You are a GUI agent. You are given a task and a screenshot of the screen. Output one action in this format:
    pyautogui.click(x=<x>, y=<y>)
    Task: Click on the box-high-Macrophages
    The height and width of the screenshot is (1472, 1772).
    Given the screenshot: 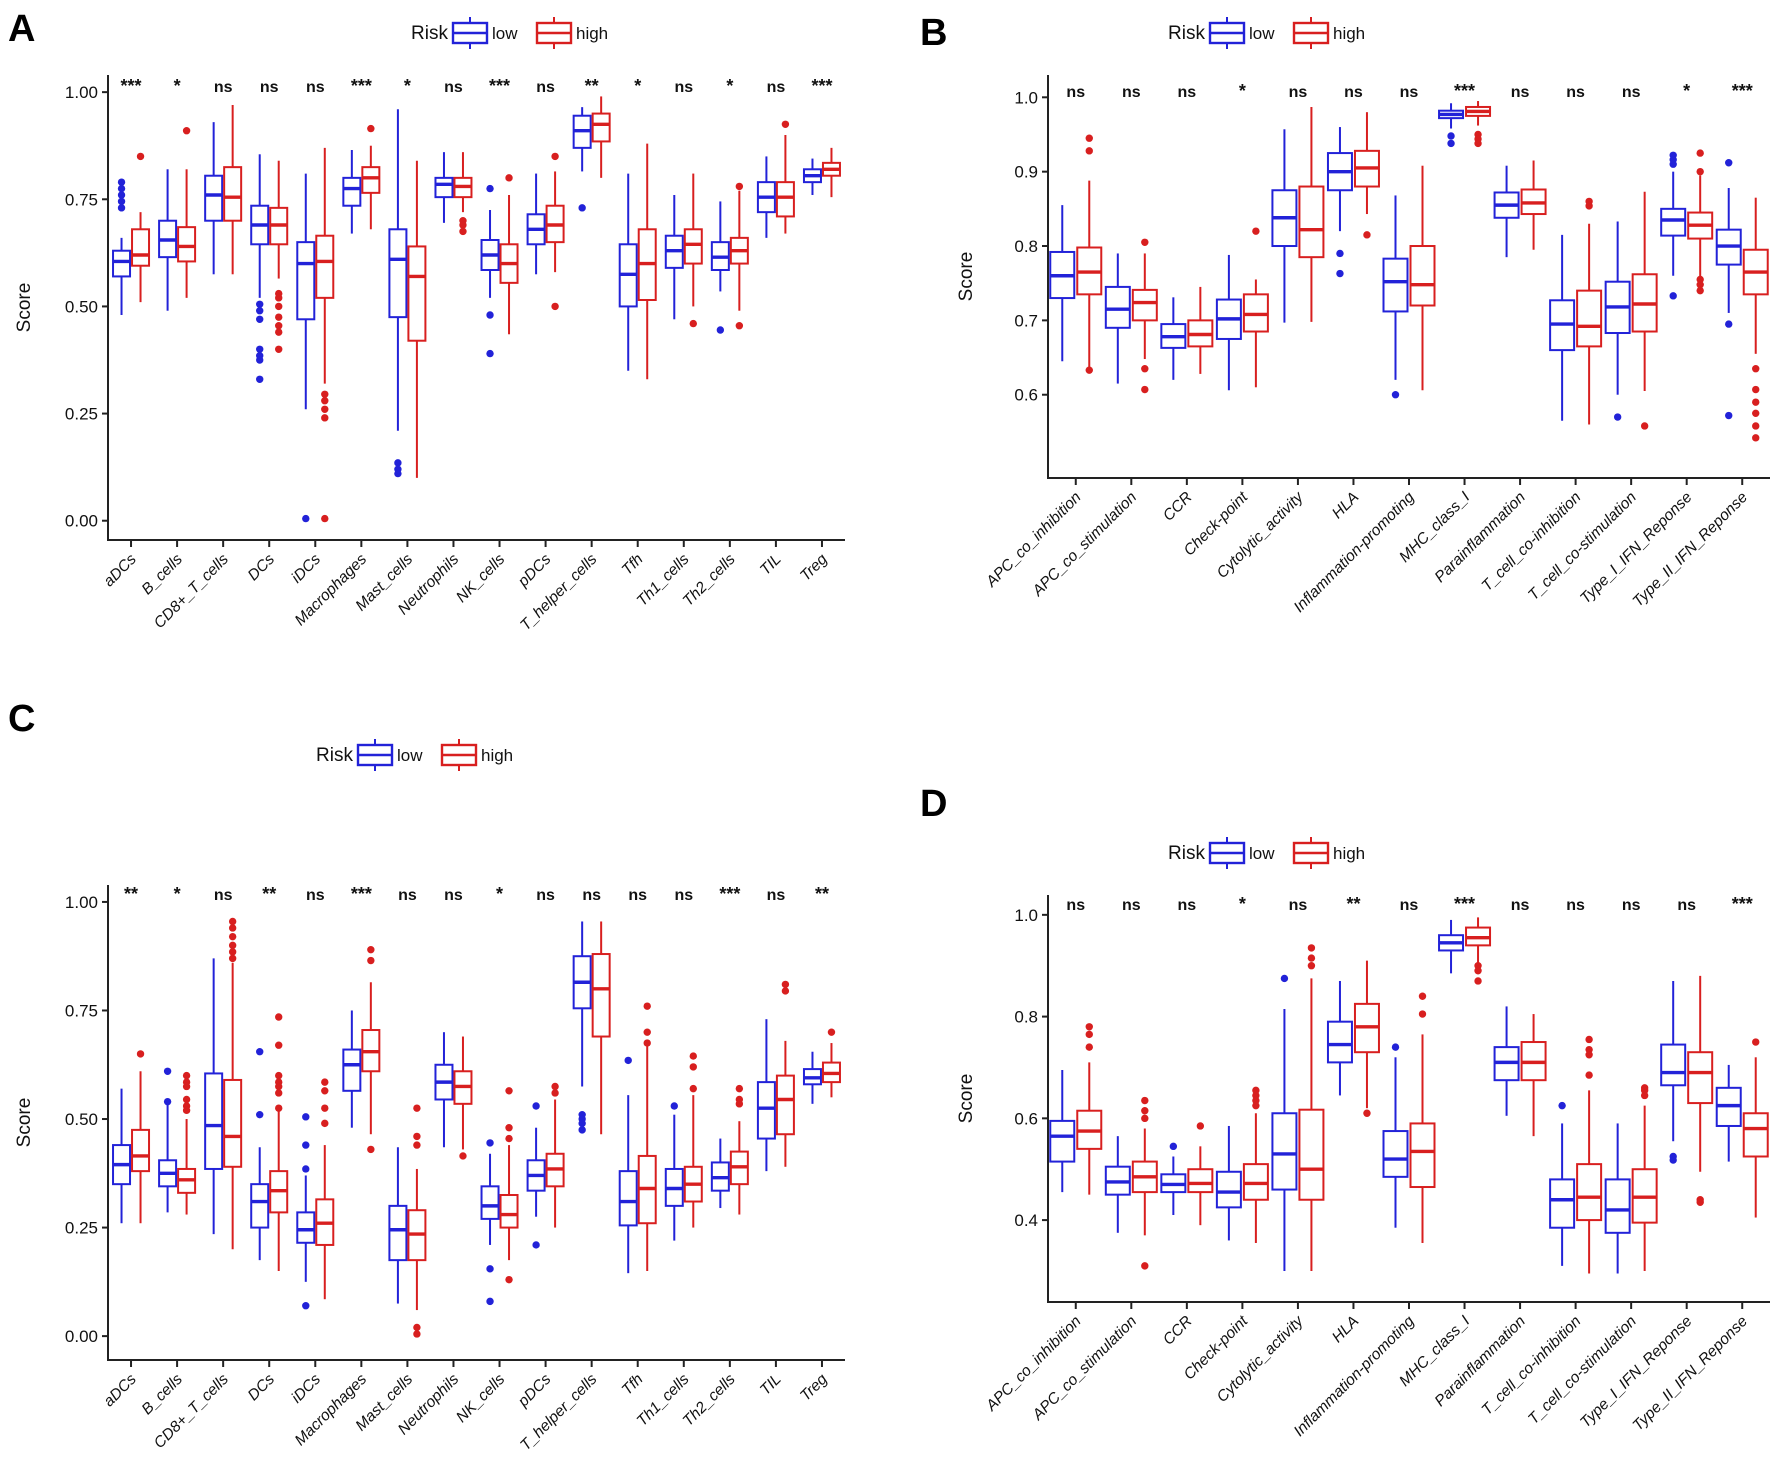 What is the action you would take?
    pyautogui.click(x=371, y=177)
    